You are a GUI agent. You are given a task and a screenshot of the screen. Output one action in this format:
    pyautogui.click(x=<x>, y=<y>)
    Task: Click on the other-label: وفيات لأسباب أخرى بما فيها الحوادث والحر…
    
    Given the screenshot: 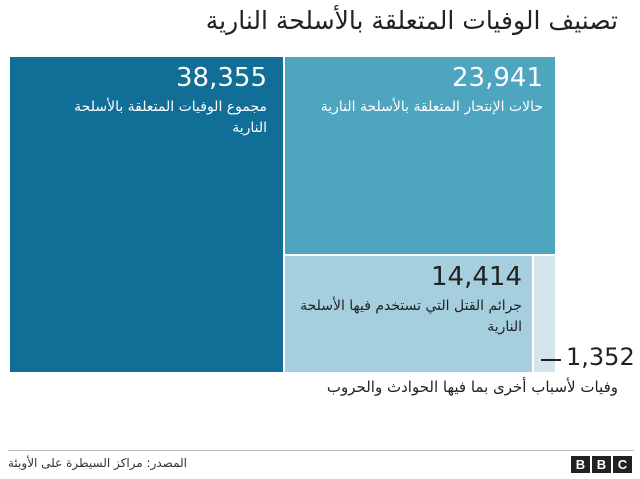 What is the action you would take?
    pyautogui.click(x=472, y=387)
    